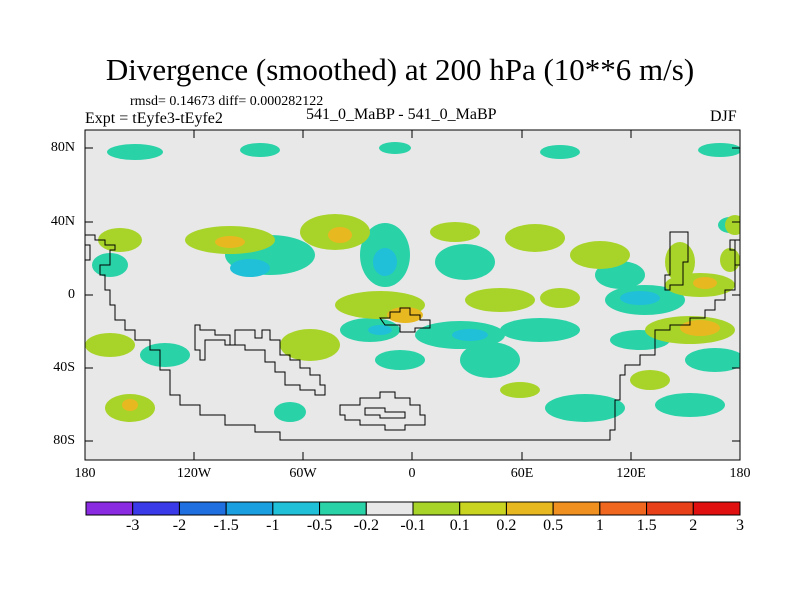 The width and height of the screenshot is (800, 600). What do you see at coordinates (133, 525) in the screenshot?
I see `colorbar-label: -3` at bounding box center [133, 525].